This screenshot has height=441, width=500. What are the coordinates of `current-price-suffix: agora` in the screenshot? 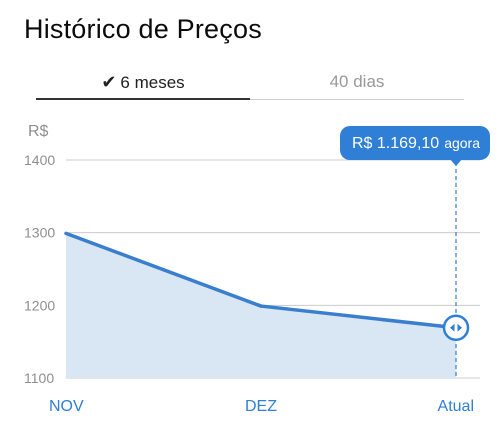 It's located at (462, 143).